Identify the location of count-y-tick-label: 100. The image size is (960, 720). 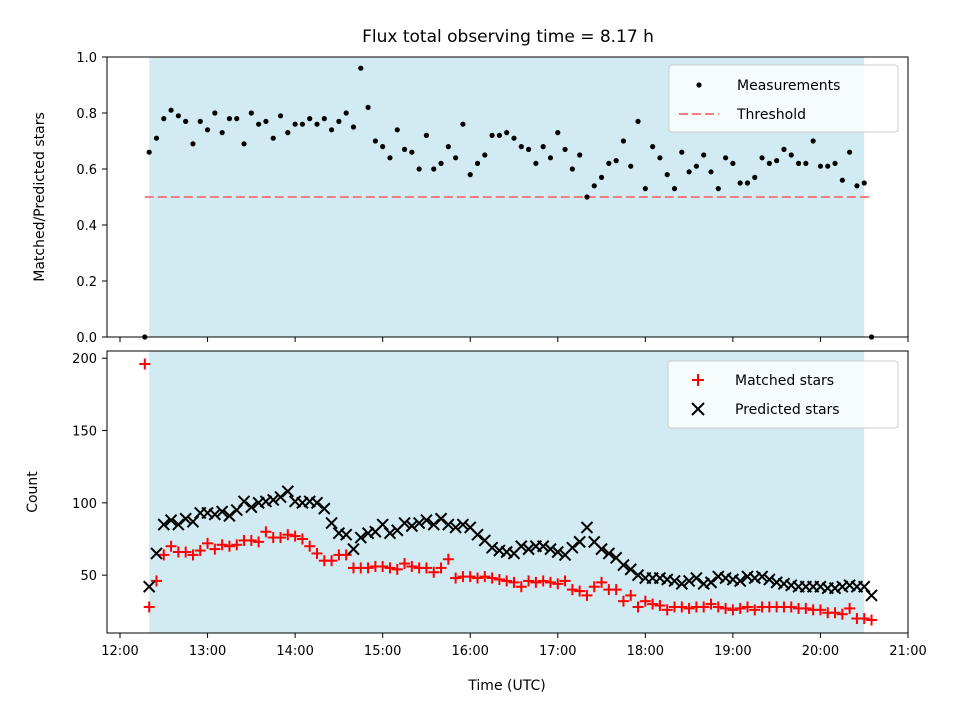
(84, 504).